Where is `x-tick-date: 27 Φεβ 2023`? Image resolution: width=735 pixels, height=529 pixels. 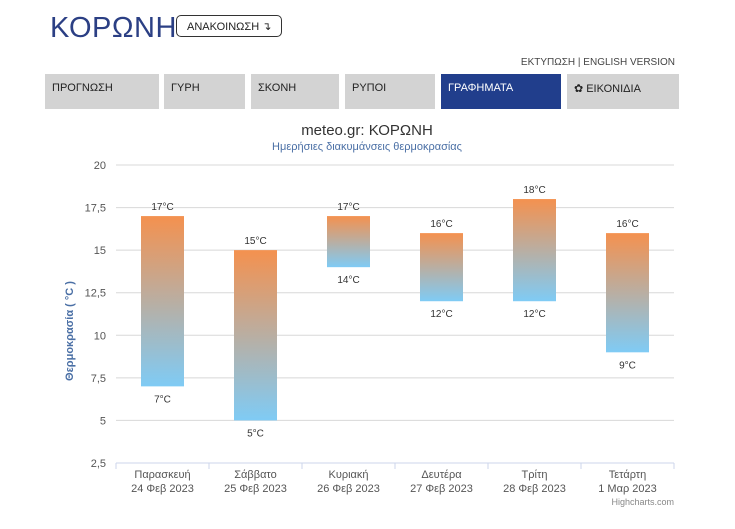
x-tick-date: 27 Φεβ 2023 is located at coordinates (441, 489).